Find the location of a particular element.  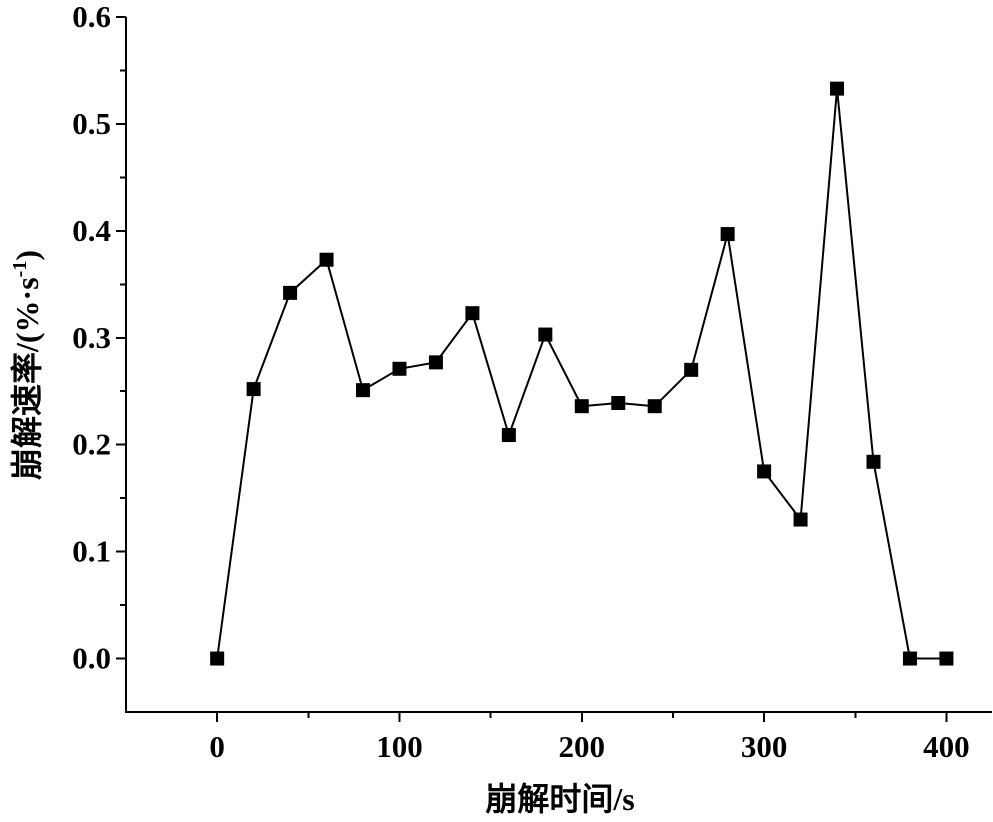

y-axis-label-superscript: -1 is located at coordinates (20, 269).